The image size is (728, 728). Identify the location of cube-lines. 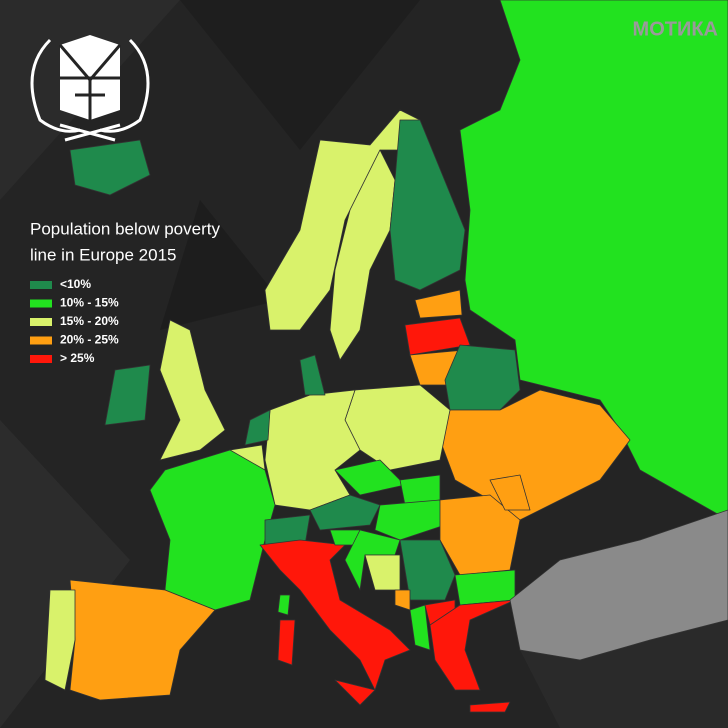
(90, 82).